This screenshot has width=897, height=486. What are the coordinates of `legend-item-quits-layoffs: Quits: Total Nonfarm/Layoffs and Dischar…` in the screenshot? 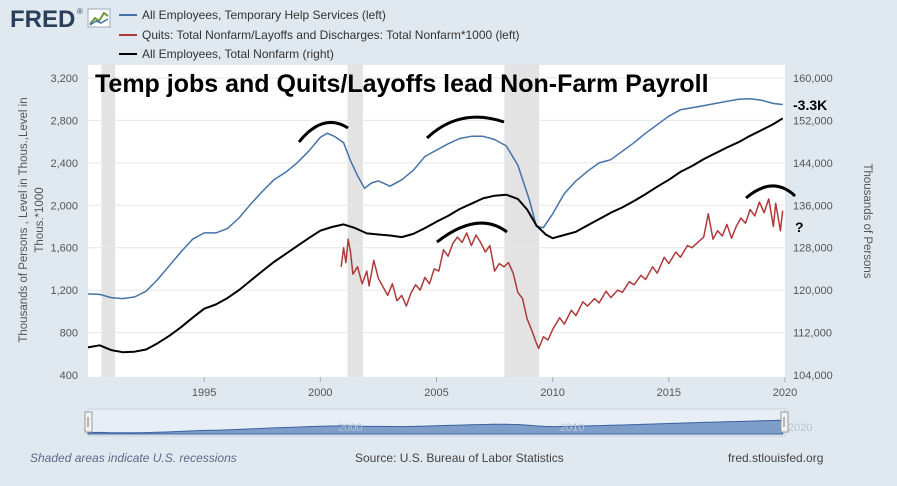 It's located at (319, 35).